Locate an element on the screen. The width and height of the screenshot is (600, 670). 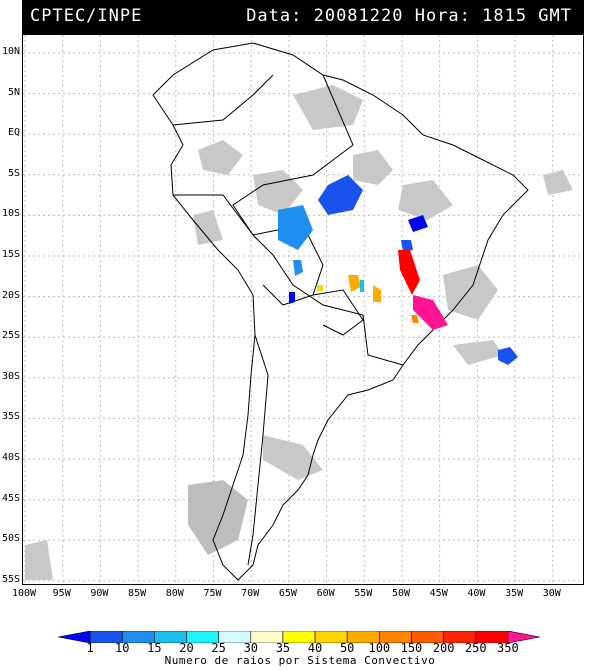
colorbar-svg is located at coordinates (299, 637).